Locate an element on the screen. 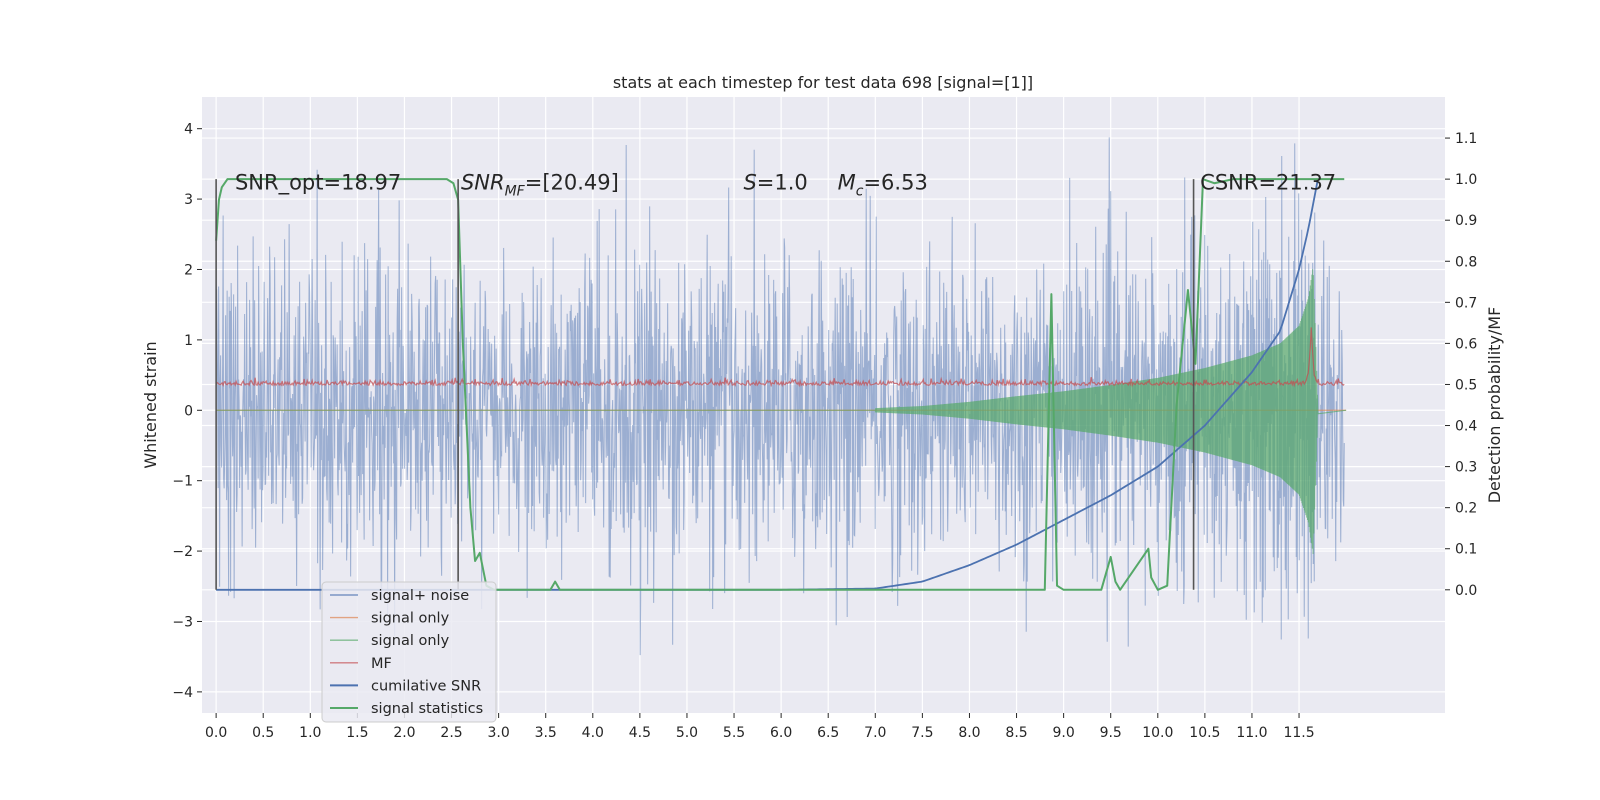 Image resolution: width=1600 pixels, height=800 pixels. x-tick-label: 7.0 is located at coordinates (875, 733).